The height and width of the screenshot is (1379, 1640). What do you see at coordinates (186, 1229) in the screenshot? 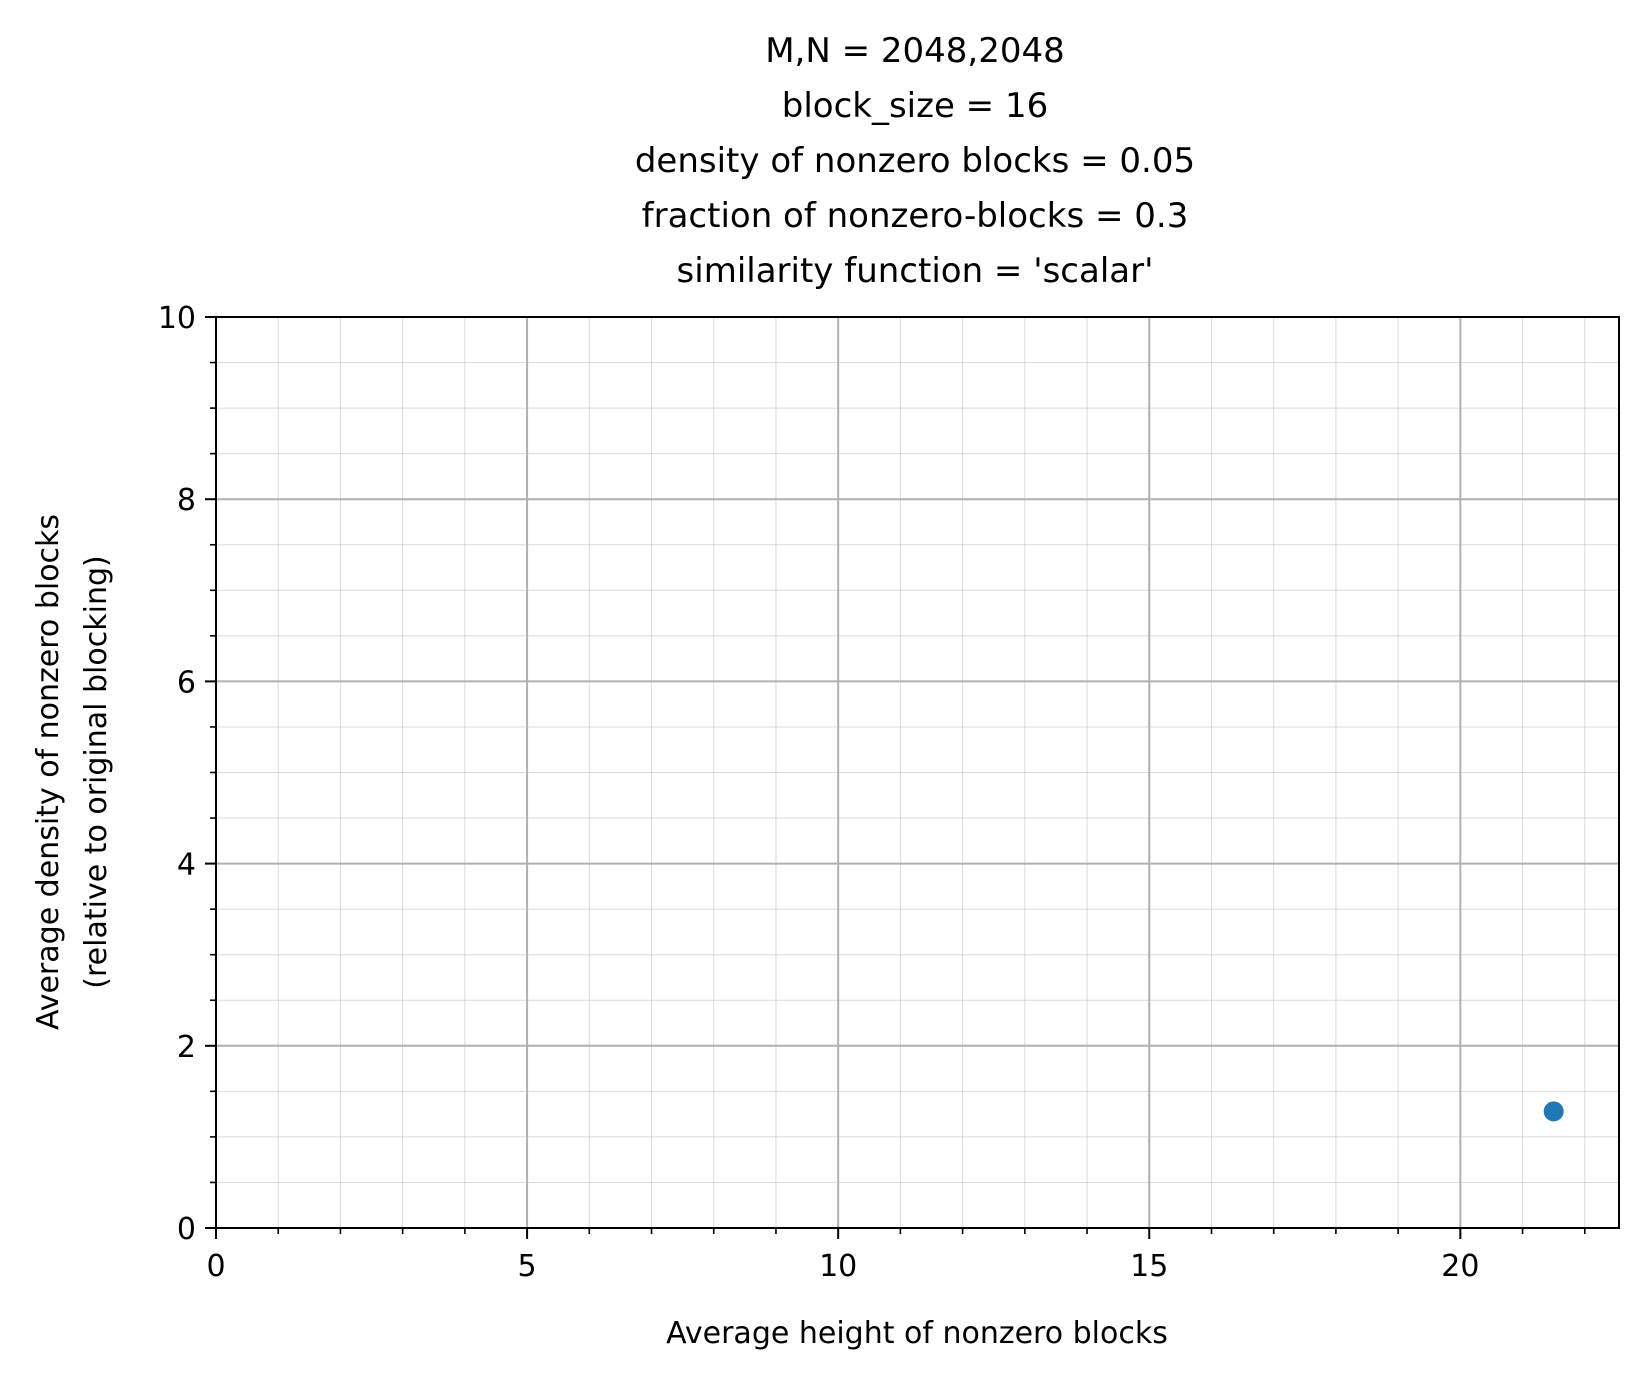
I see `y-tick-label: 0` at bounding box center [186, 1229].